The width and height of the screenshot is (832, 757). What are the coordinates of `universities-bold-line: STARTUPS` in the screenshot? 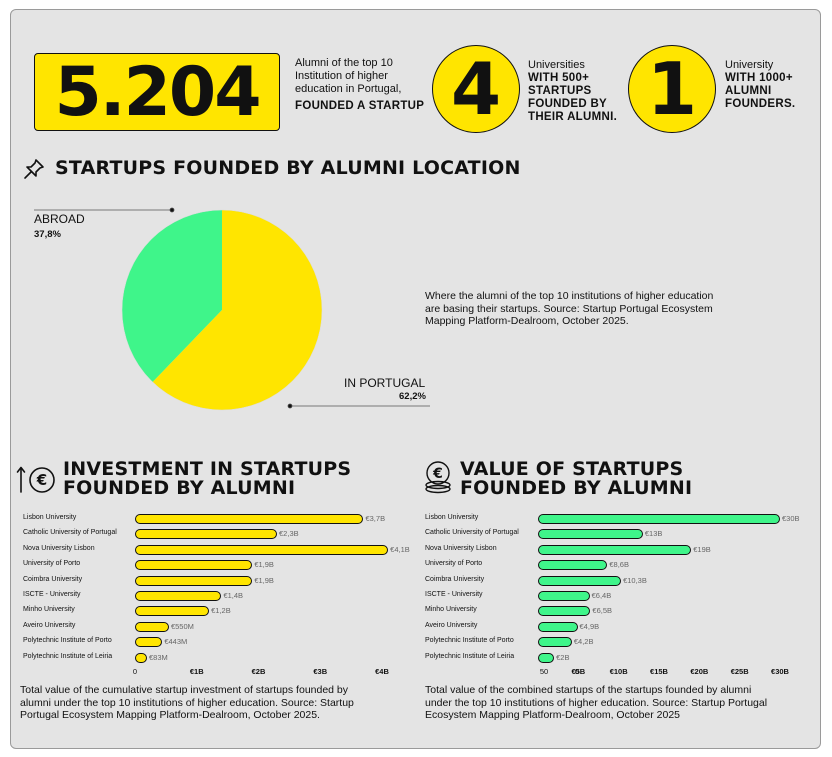 It's located at (560, 91).